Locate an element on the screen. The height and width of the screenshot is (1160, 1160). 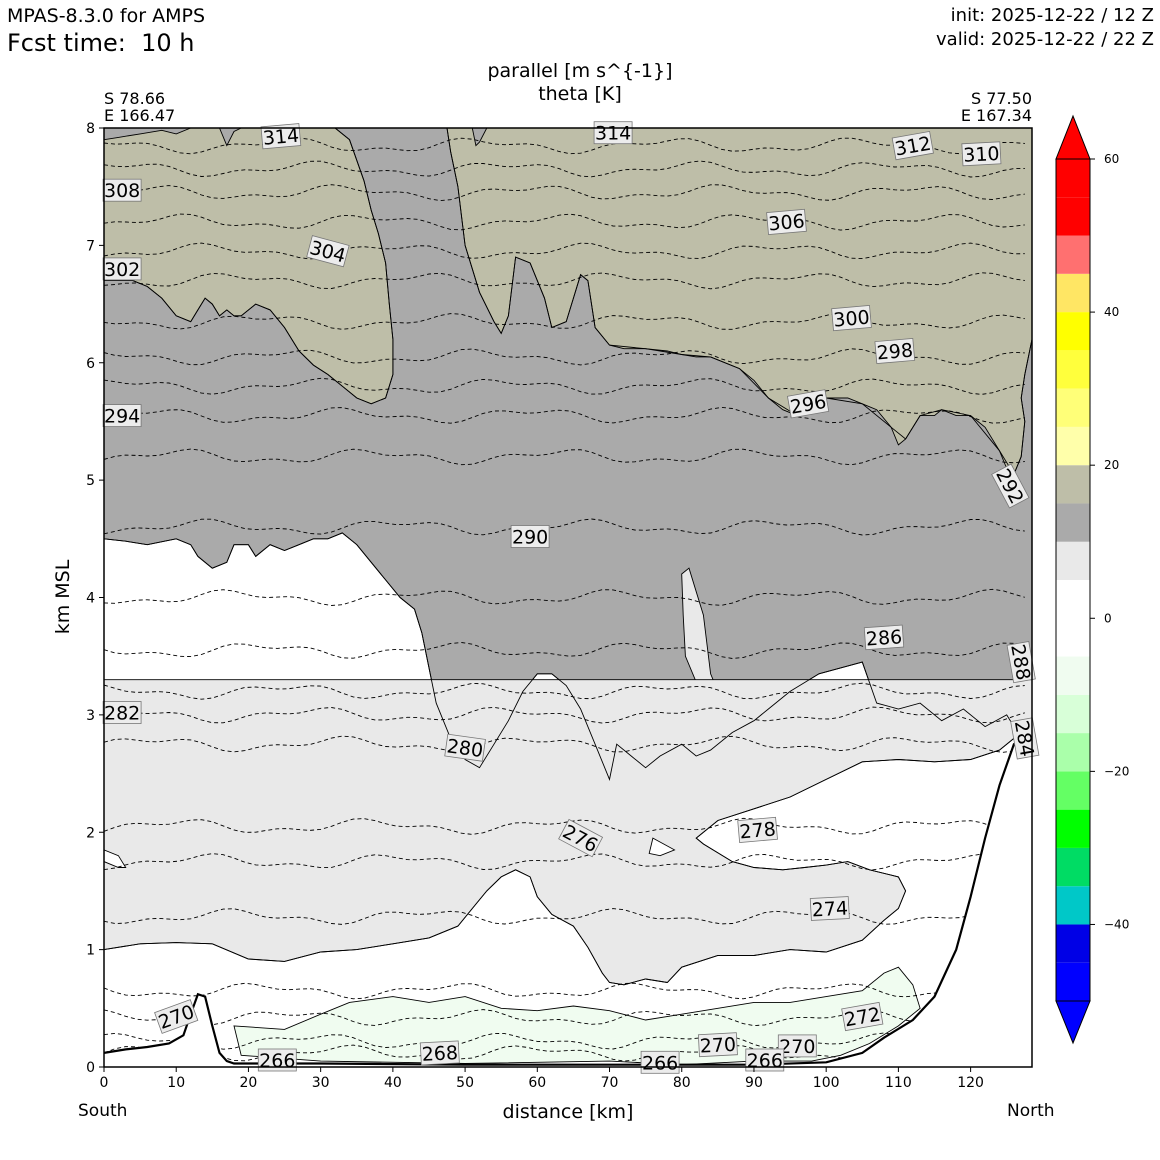
y-axis-label: km MSL is located at coordinates (63, 596).